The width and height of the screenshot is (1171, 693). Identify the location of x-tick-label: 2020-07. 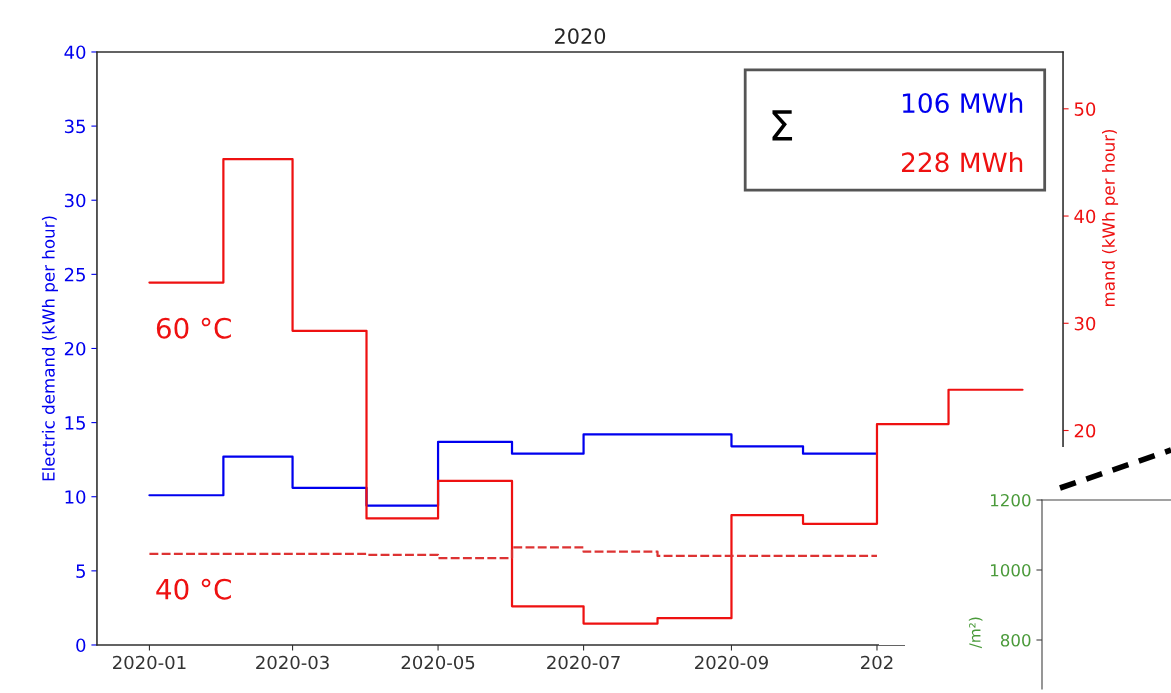
(583, 662).